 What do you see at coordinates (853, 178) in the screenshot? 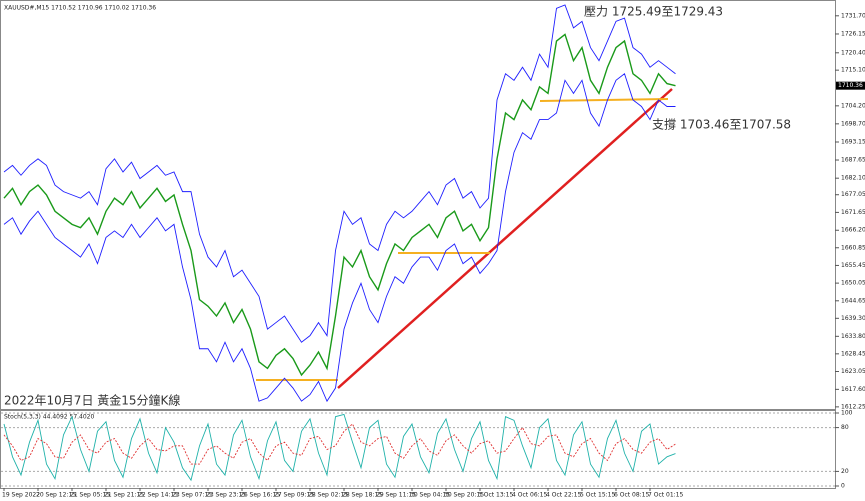
I see `y-tick-label: 1682.10` at bounding box center [853, 178].